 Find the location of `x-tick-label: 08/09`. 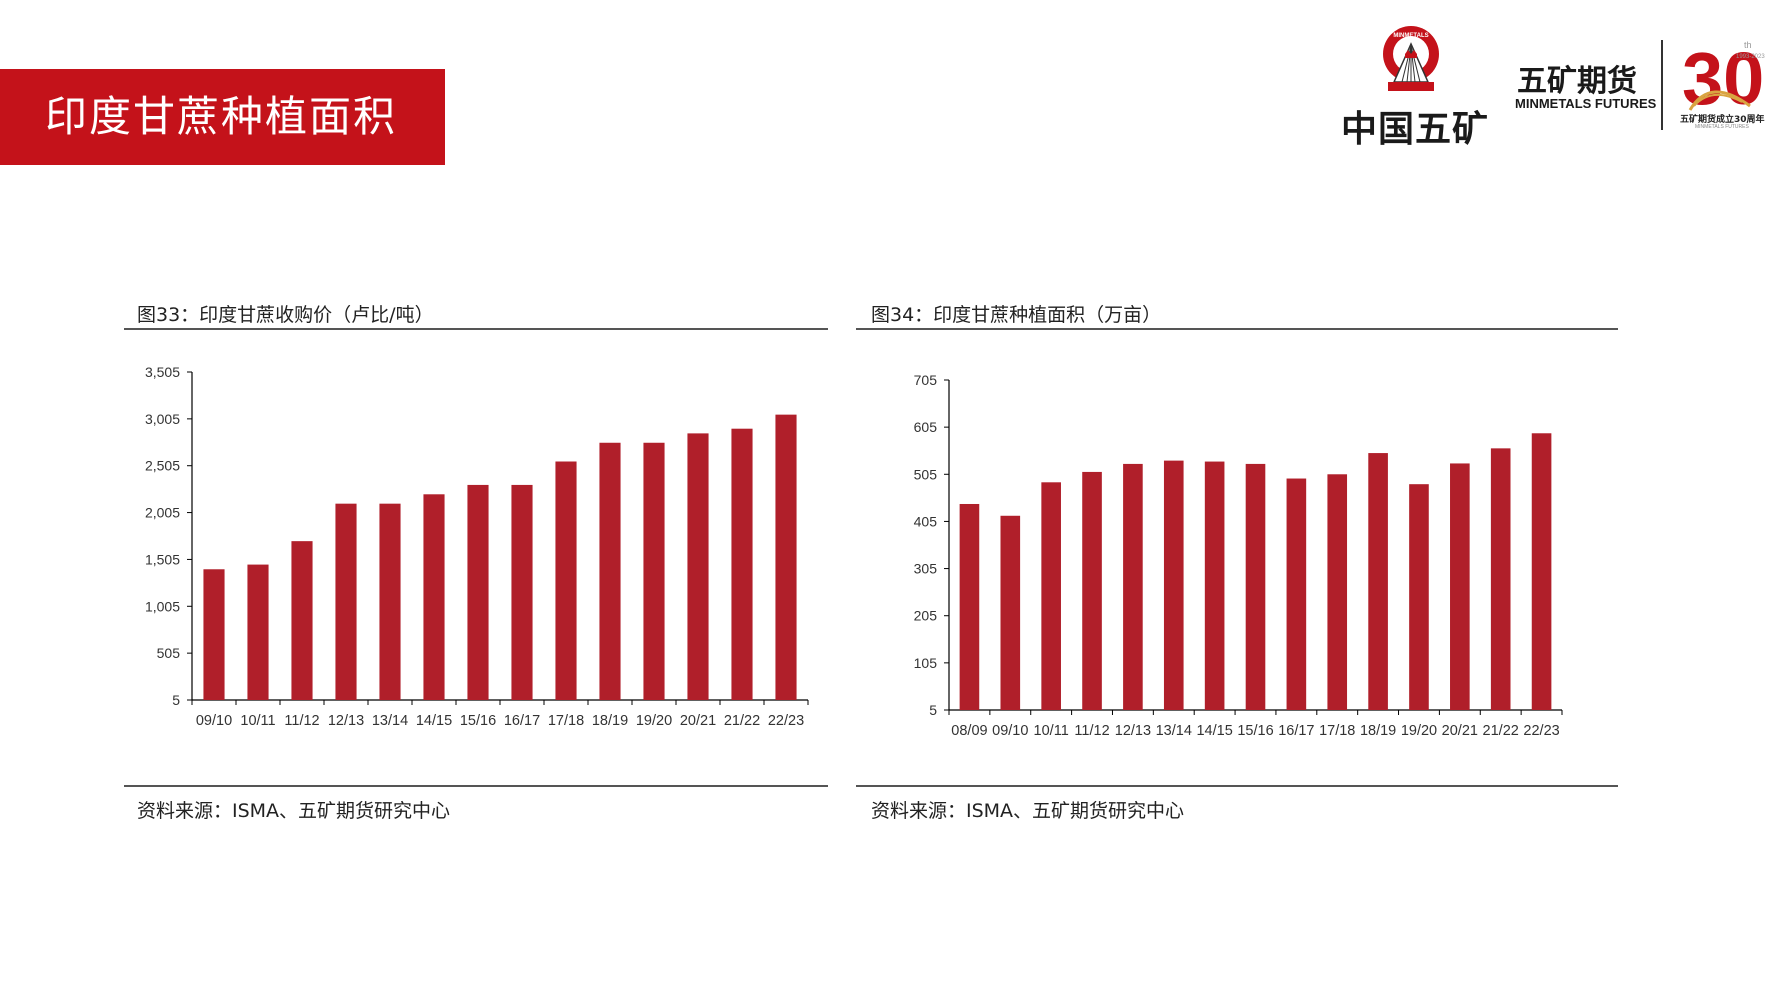

x-tick-label: 08/09 is located at coordinates (969, 729).